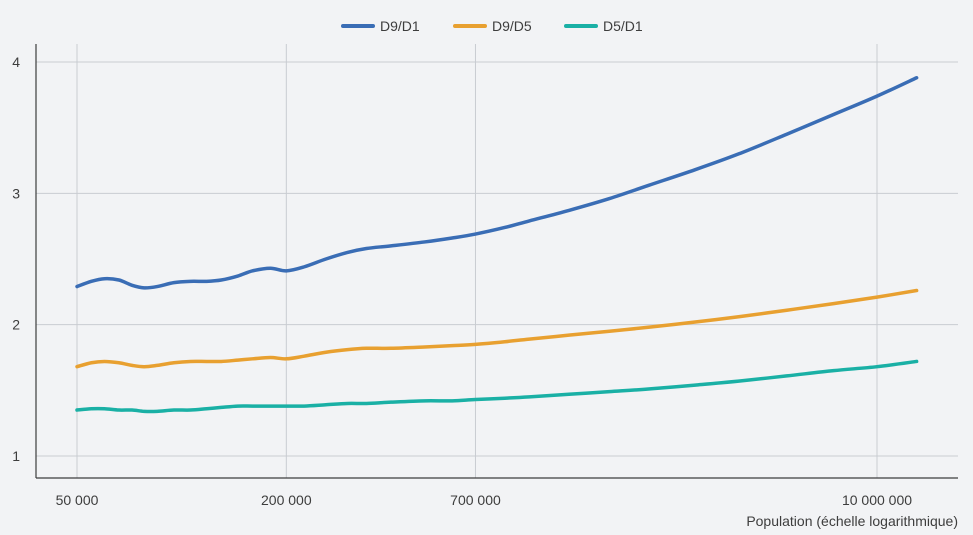 This screenshot has height=535, width=973. What do you see at coordinates (16, 62) in the screenshot?
I see `y-tick-label: 4` at bounding box center [16, 62].